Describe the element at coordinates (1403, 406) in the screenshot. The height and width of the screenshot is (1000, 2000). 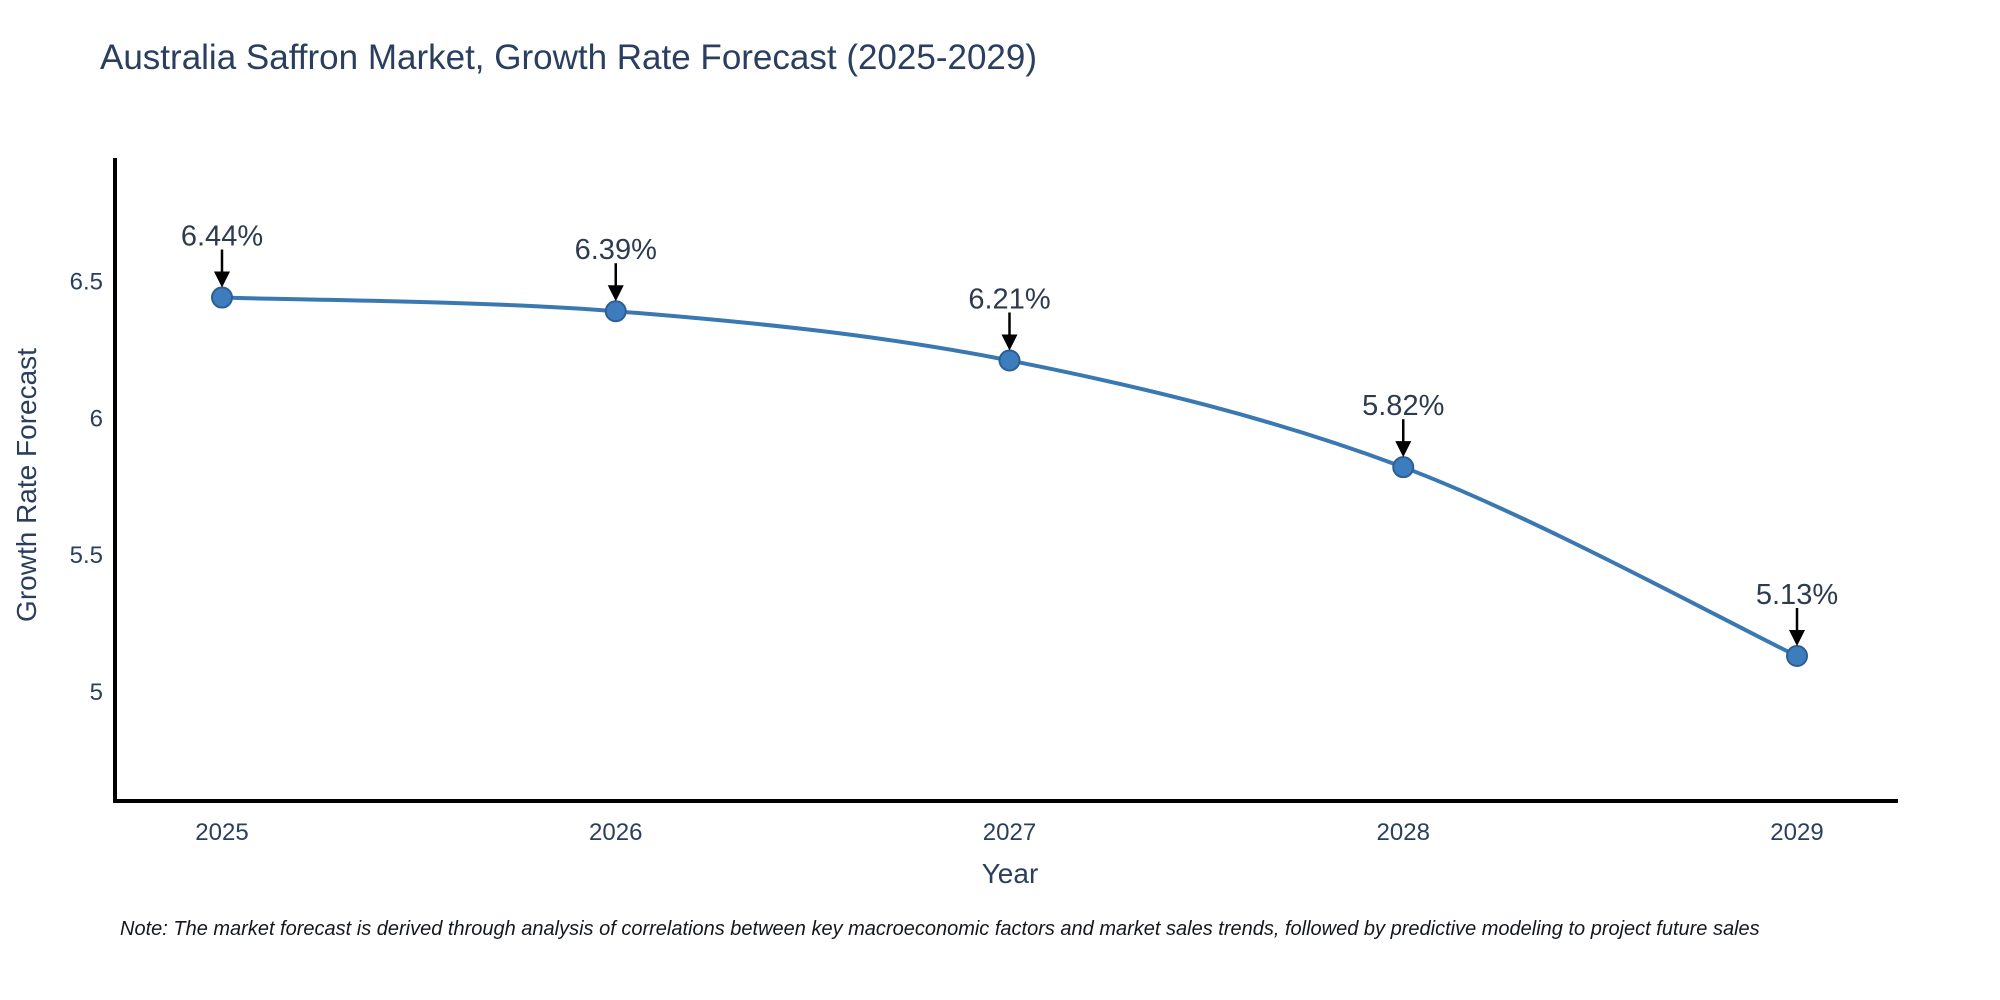
I see `annotation-label: 5.82%` at that location.